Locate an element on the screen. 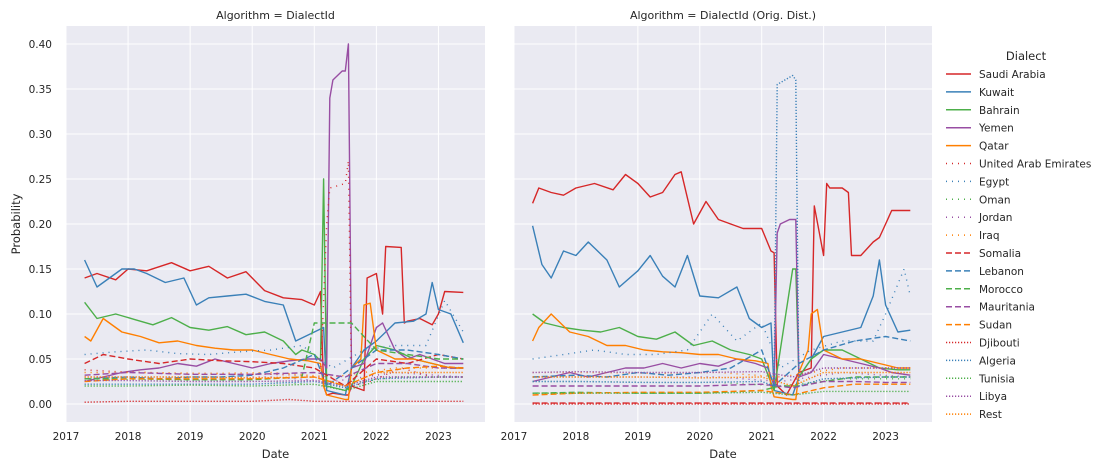 This screenshot has width=1115, height=471. legend-label: Tunisia is located at coordinates (996, 379).